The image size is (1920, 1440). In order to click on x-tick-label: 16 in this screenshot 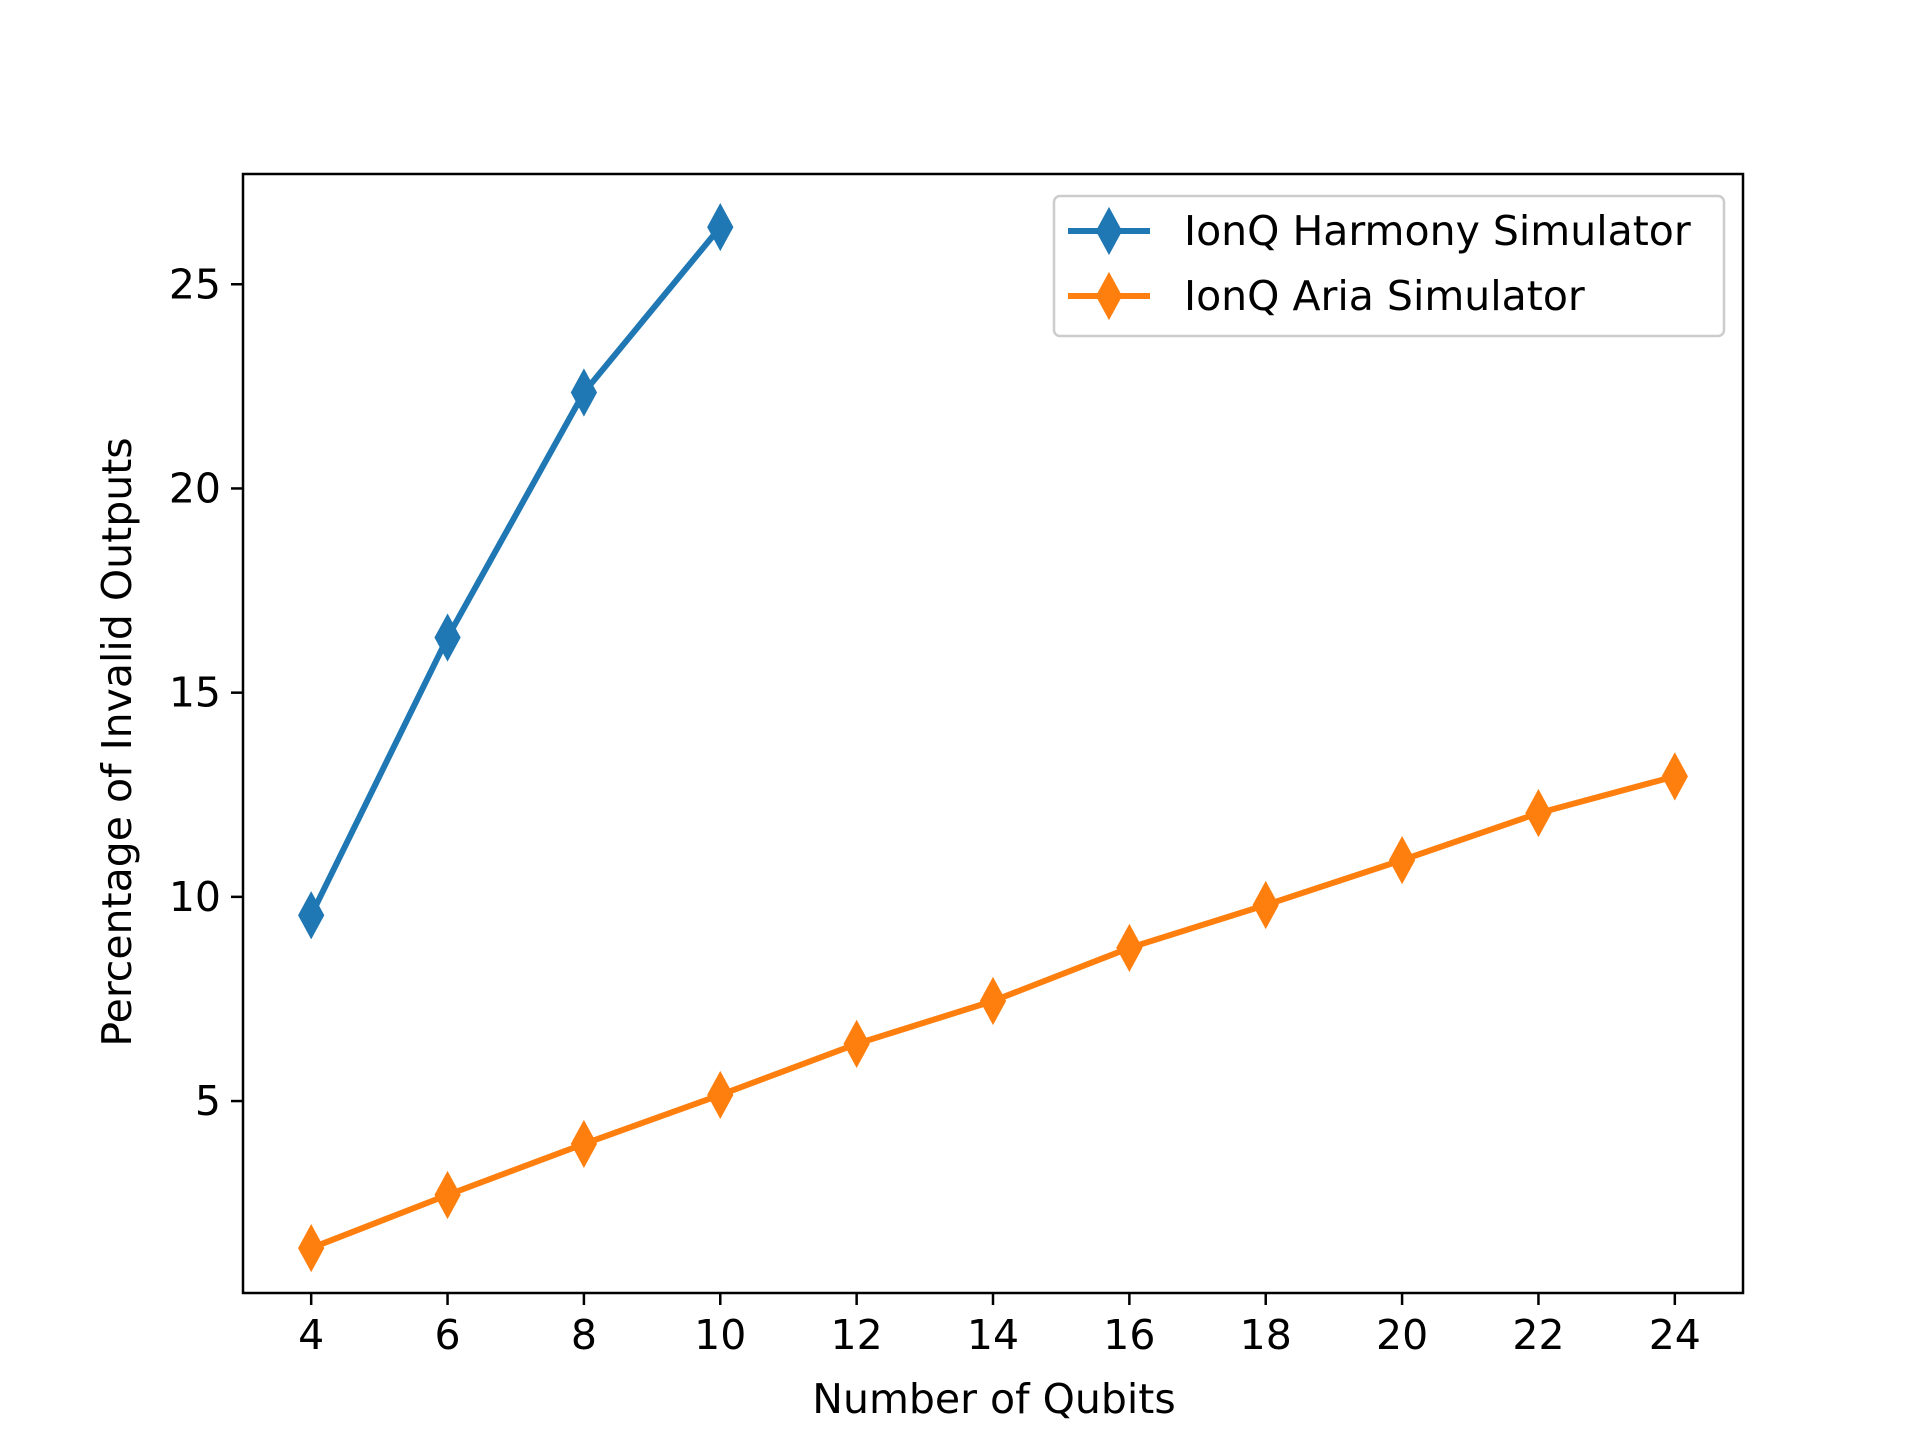, I will do `click(1129, 1335)`.